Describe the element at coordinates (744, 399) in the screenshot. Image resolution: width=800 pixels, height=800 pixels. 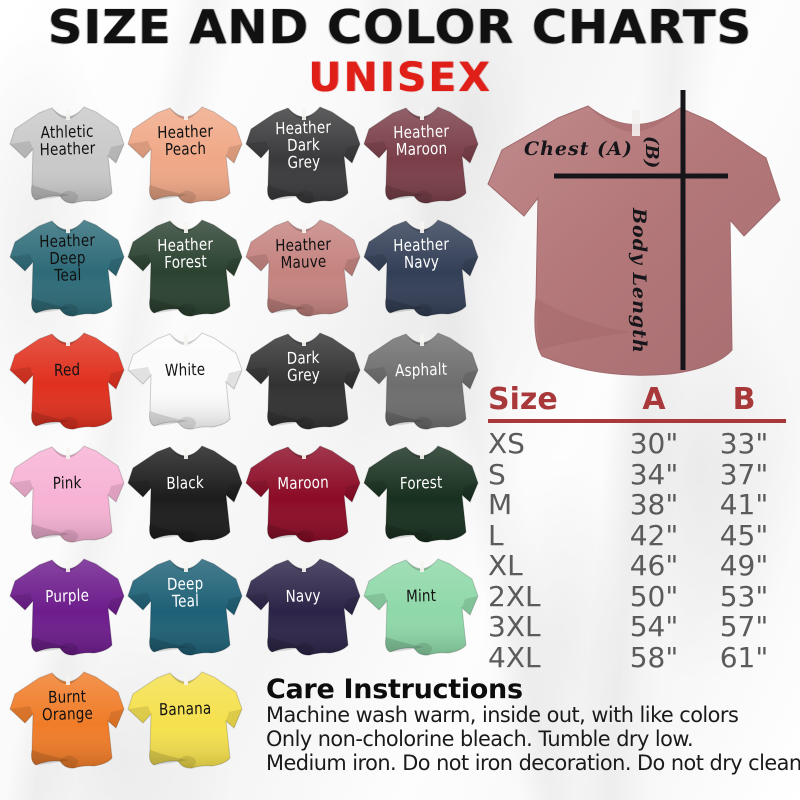
I see `size-table-header-b: B` at that location.